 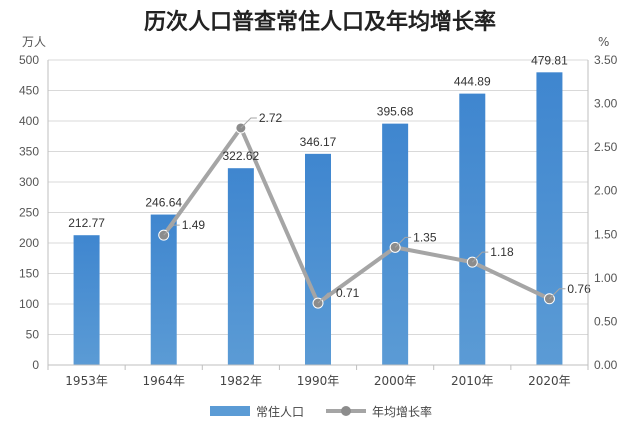 I want to click on x-axis-tick-label: 1953年, so click(x=86, y=381).